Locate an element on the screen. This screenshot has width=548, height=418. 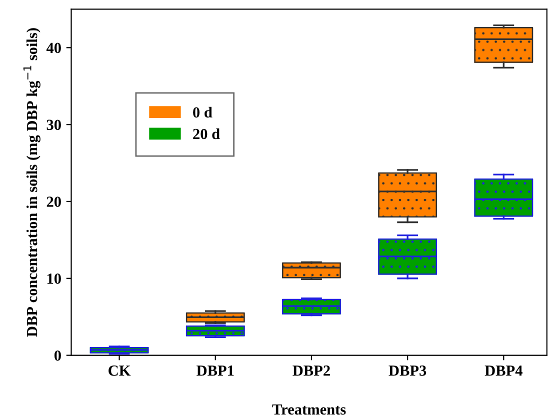
y-axis-title: DBP concentration in soils (mg DBP kg$^{−1}$ soils) is located at coordinates (31, 182).